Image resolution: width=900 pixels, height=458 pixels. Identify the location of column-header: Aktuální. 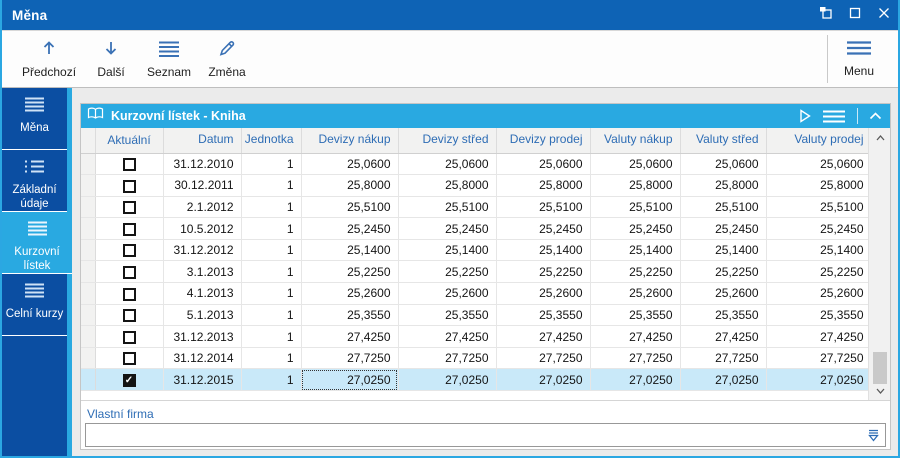
(129, 141).